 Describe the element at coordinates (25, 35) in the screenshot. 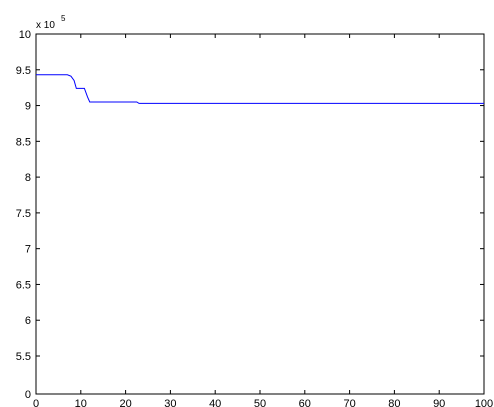

I see `y-tick-label-10: 10` at that location.